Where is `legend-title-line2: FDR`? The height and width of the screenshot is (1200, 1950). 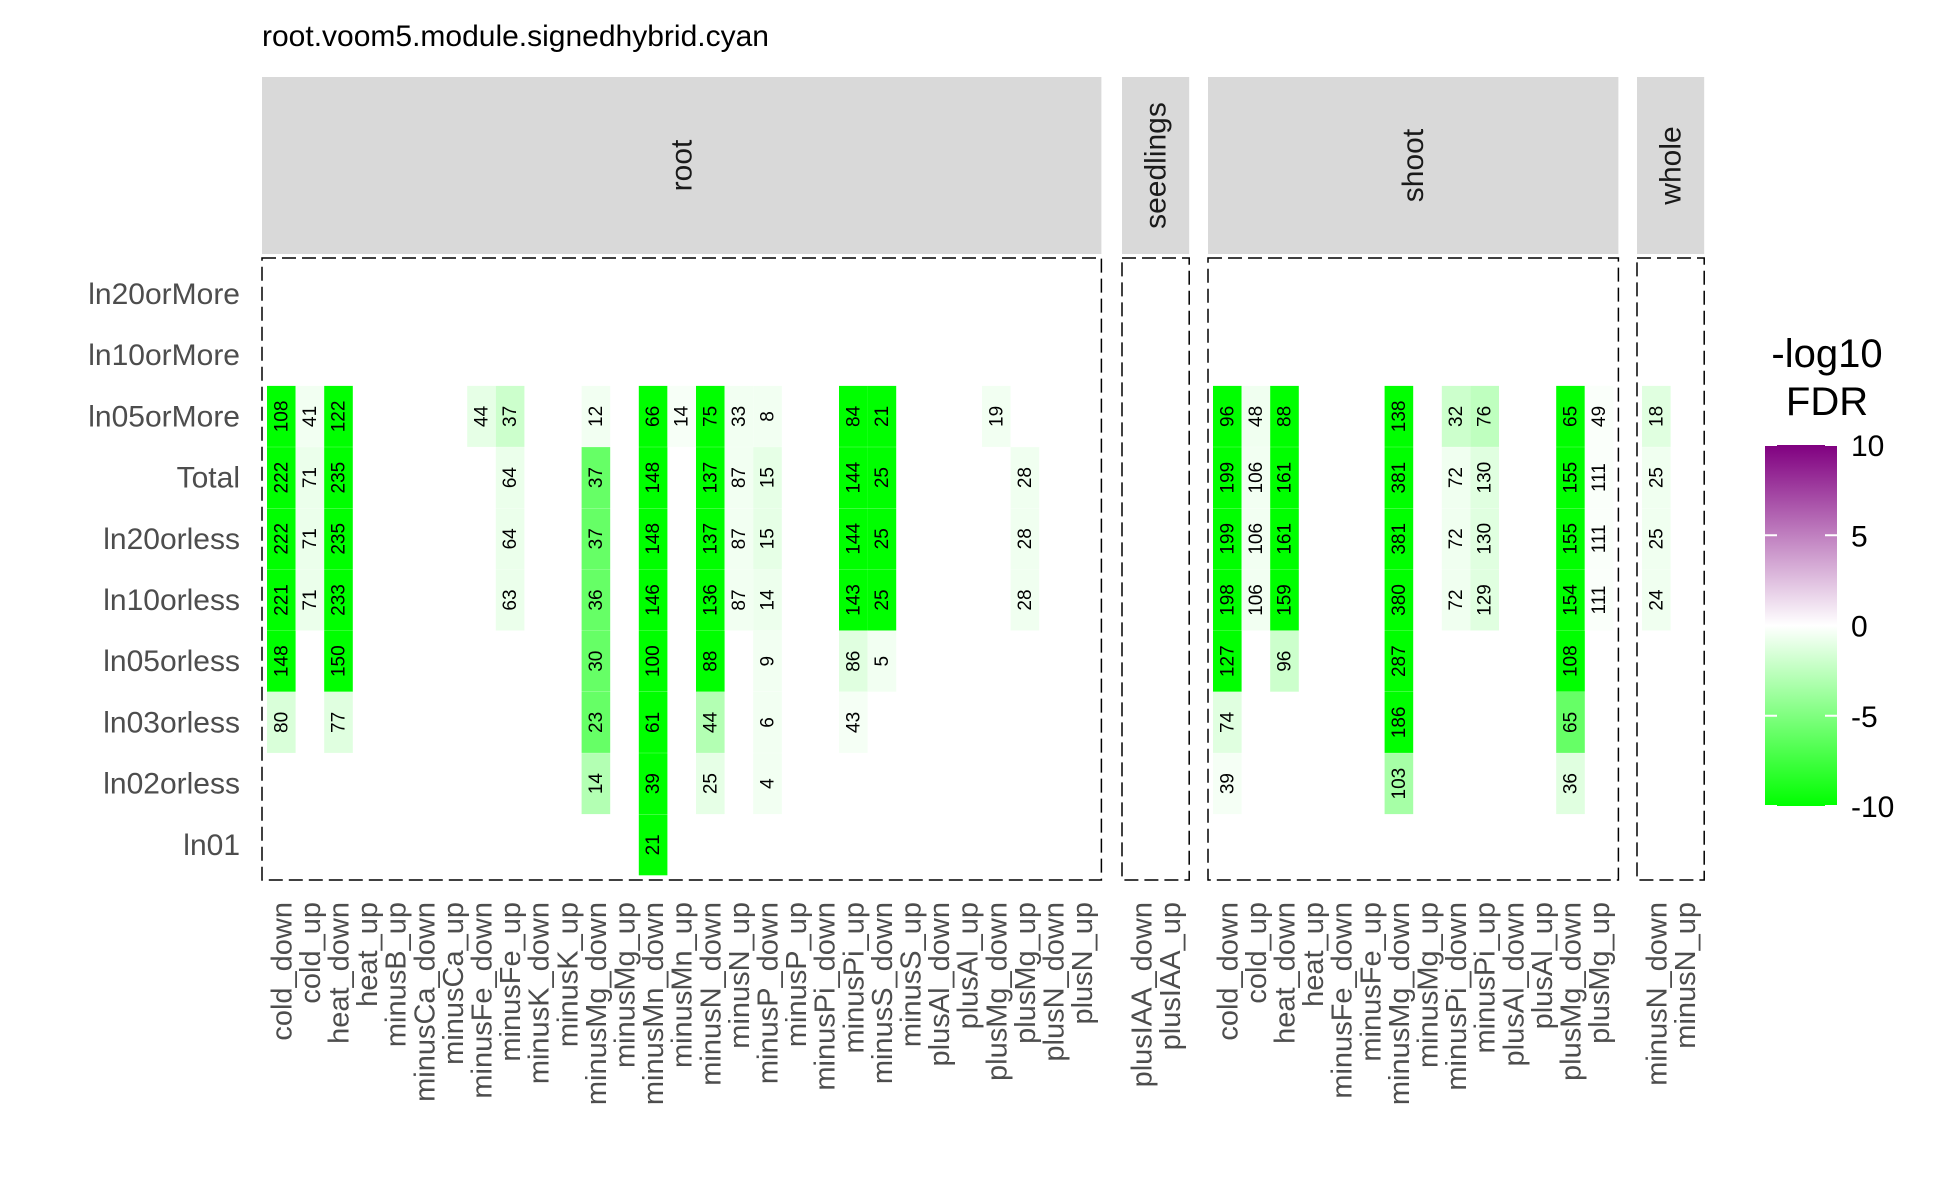
legend-title-line2: FDR is located at coordinates (1827, 402).